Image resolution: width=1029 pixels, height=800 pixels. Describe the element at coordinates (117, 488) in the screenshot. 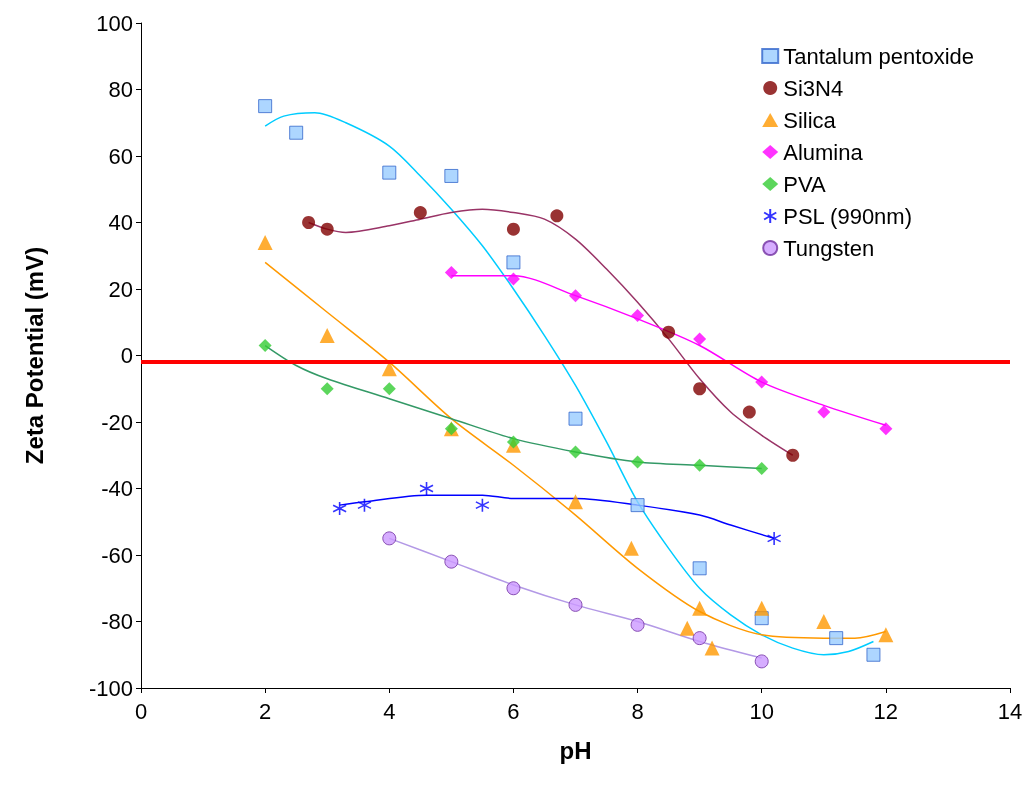

I see `y-tick-label: -40` at that location.